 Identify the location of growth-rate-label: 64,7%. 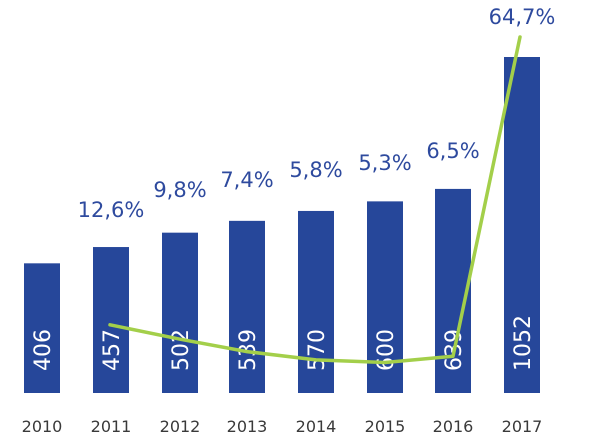
(522, 17).